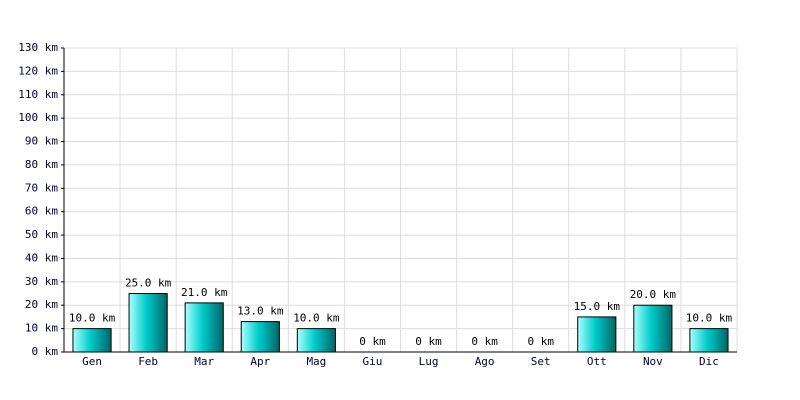  Describe the element at coordinates (41, 281) in the screenshot. I see `y-tick-label: 30 km` at that location.